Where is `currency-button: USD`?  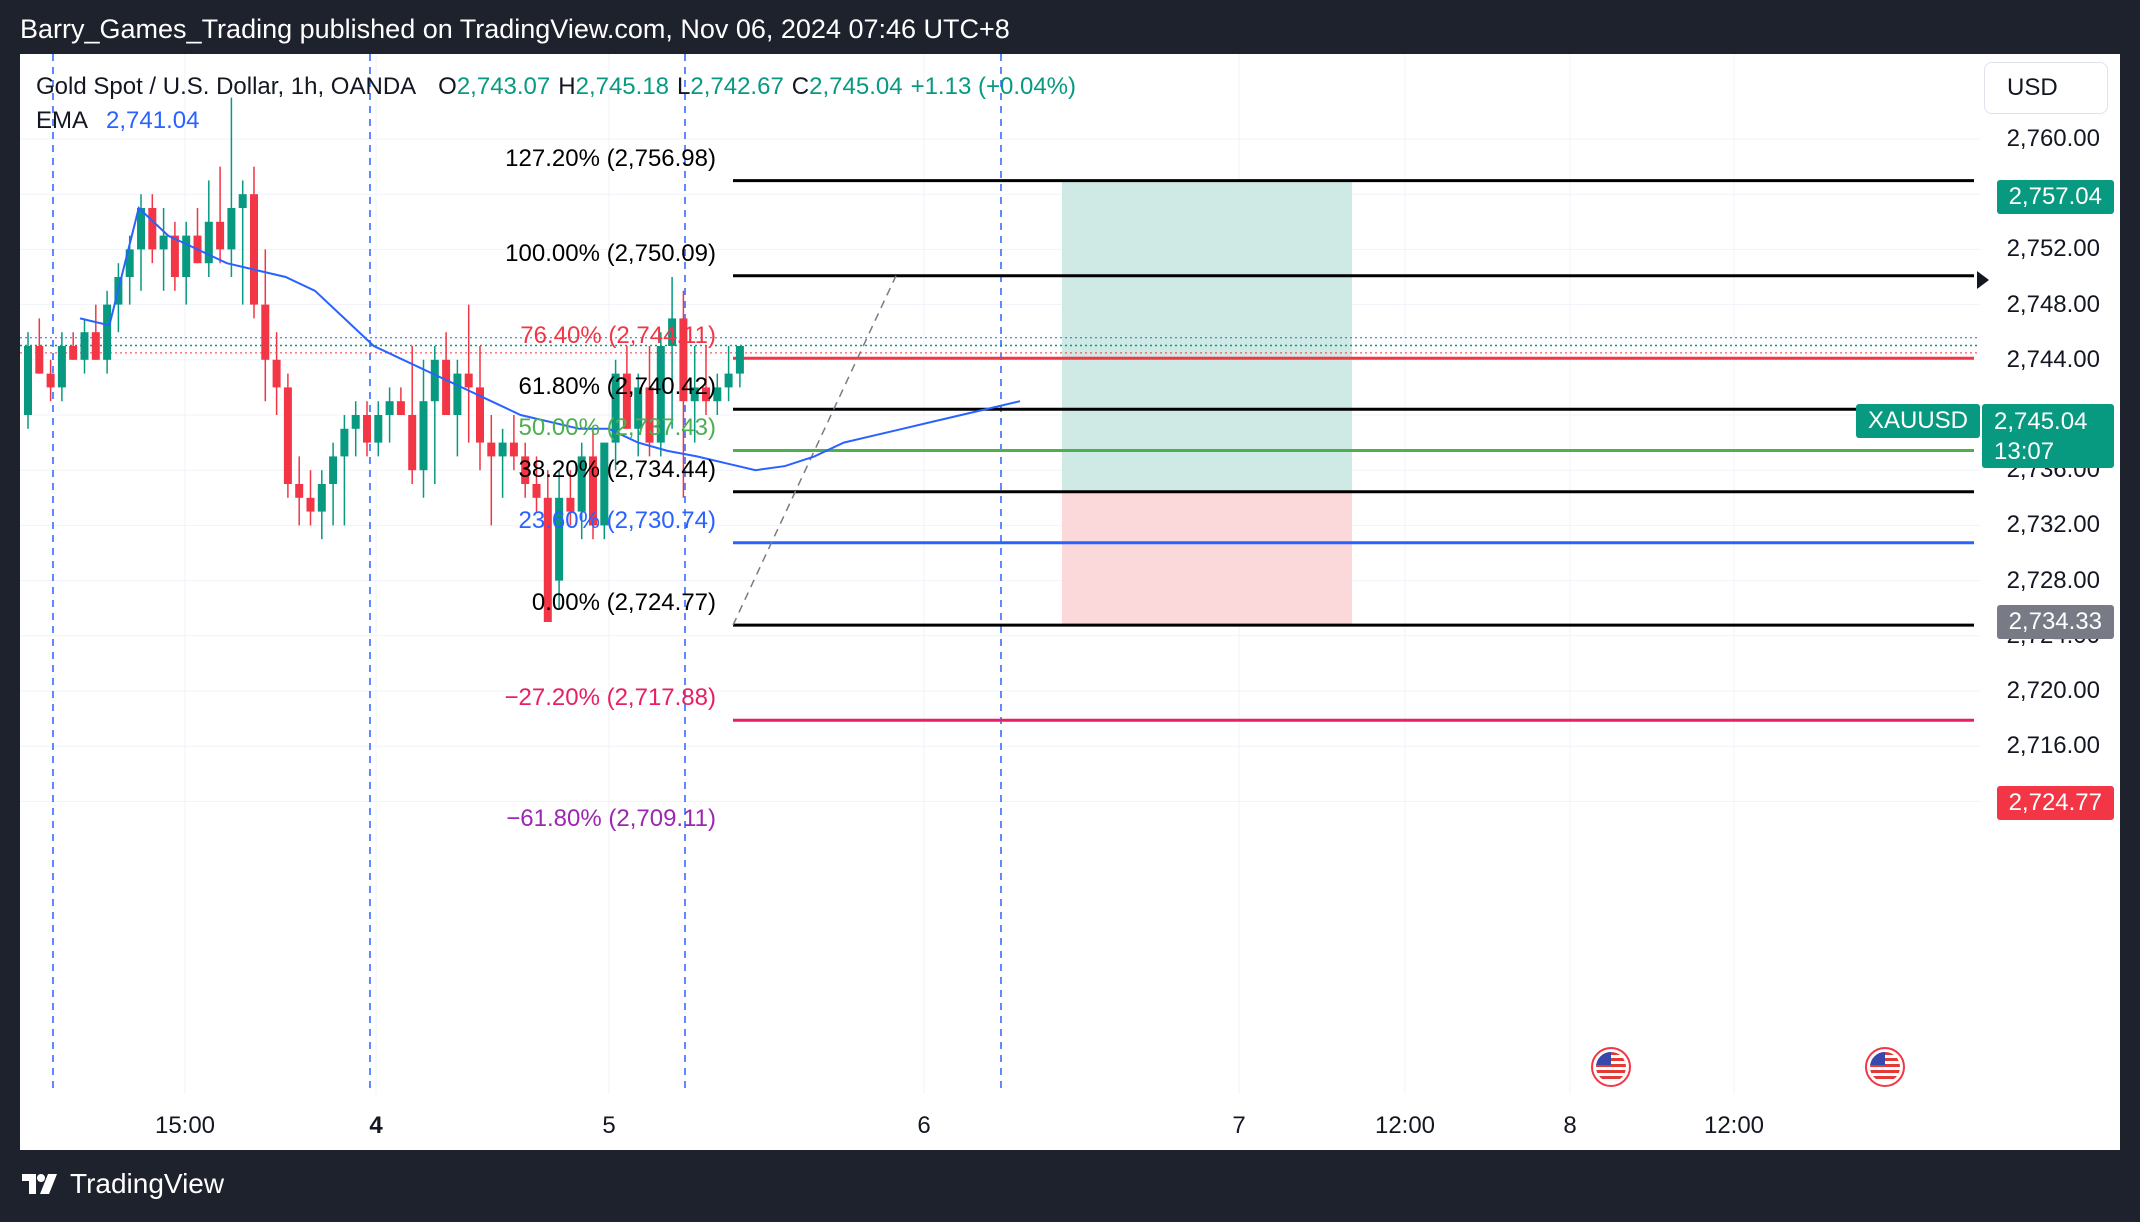
currency-button: USD is located at coordinates (2046, 88).